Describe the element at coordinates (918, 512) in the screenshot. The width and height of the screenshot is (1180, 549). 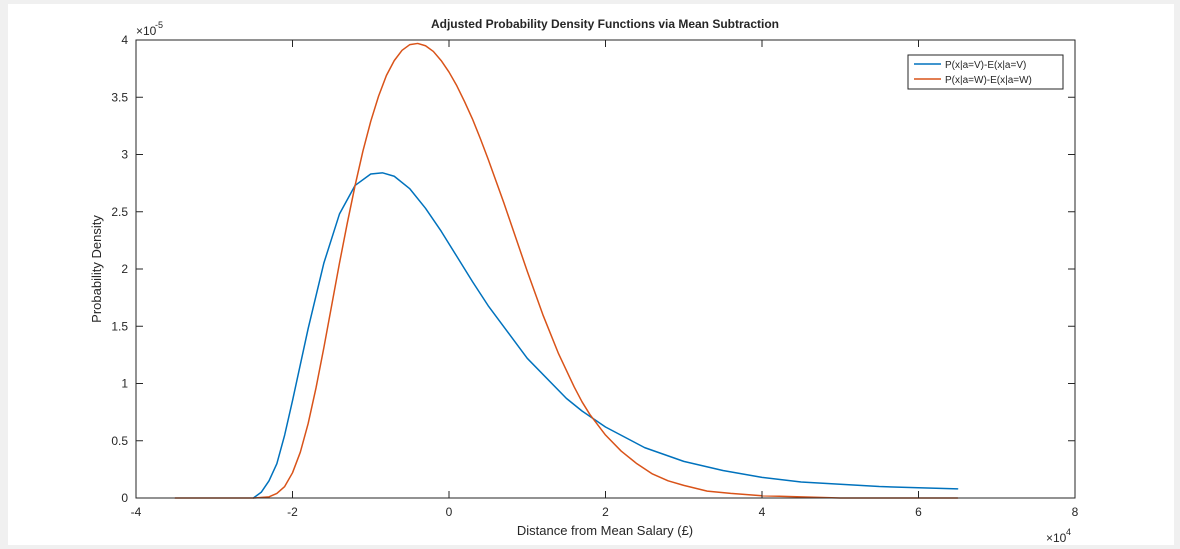
I see `x-tick-label: 6` at that location.